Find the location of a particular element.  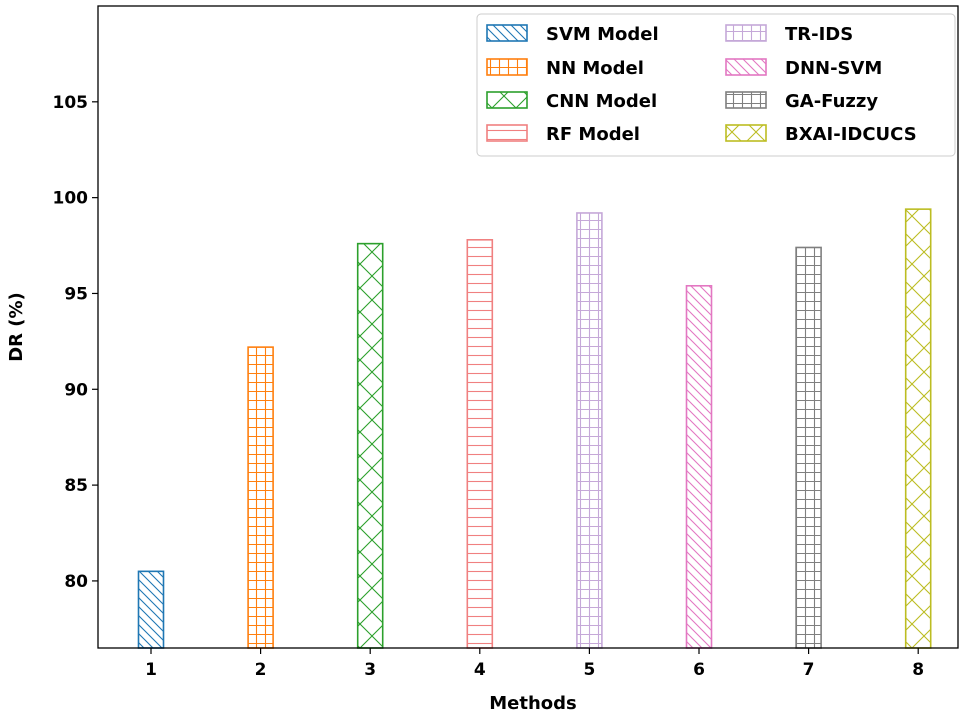

legend-label: NN Model is located at coordinates (595, 68).